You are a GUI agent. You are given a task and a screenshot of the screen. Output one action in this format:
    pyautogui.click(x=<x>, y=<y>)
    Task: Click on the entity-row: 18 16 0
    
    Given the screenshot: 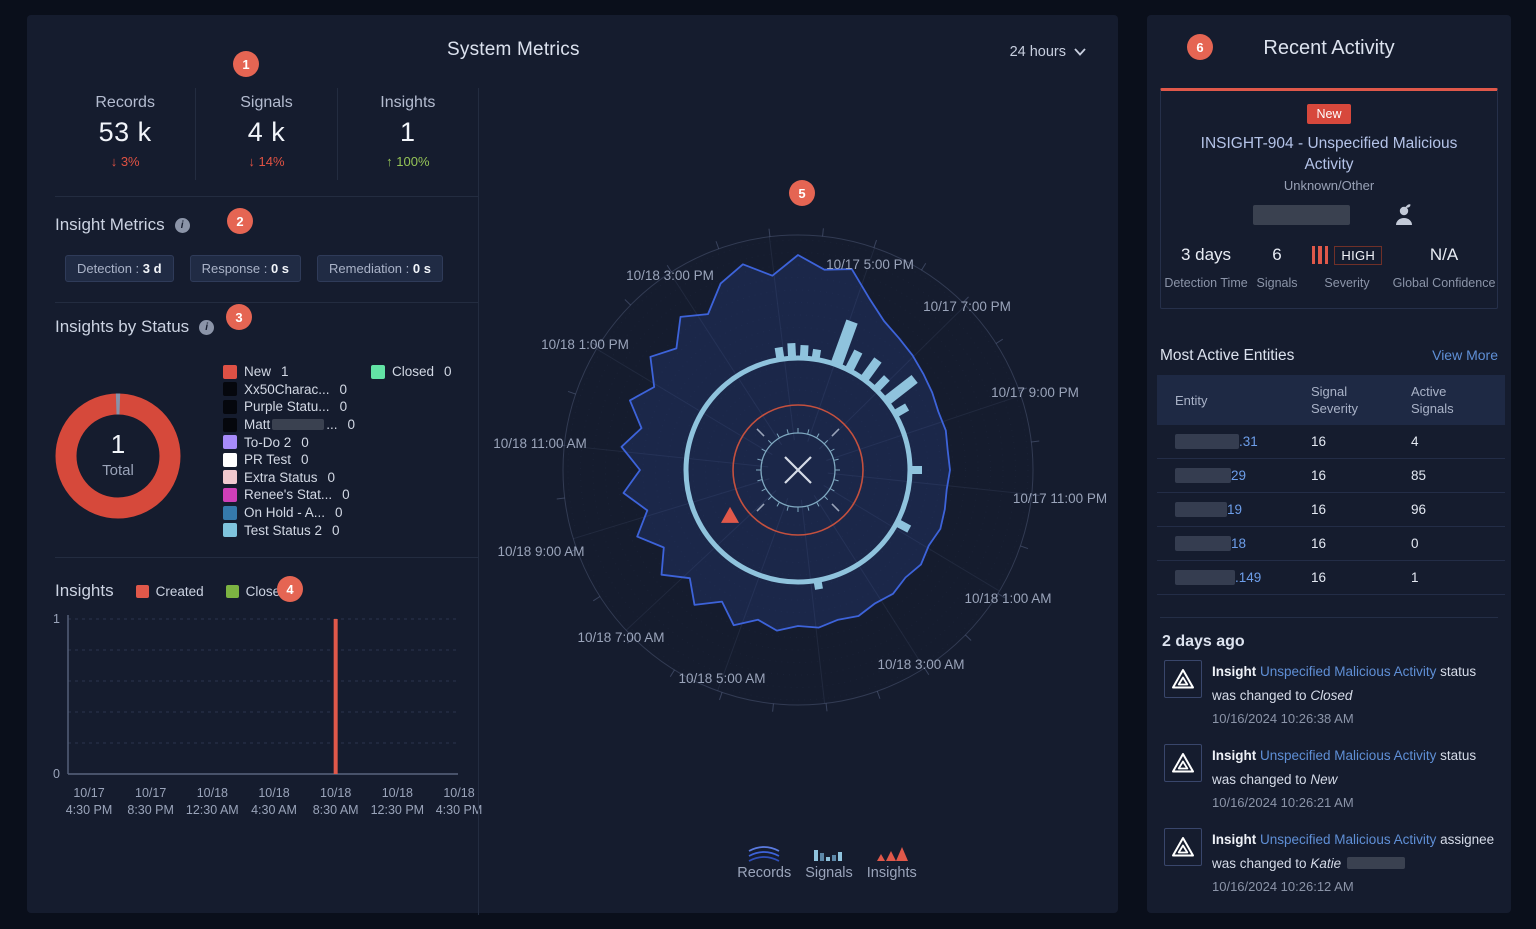 What is the action you would take?
    pyautogui.click(x=1331, y=544)
    